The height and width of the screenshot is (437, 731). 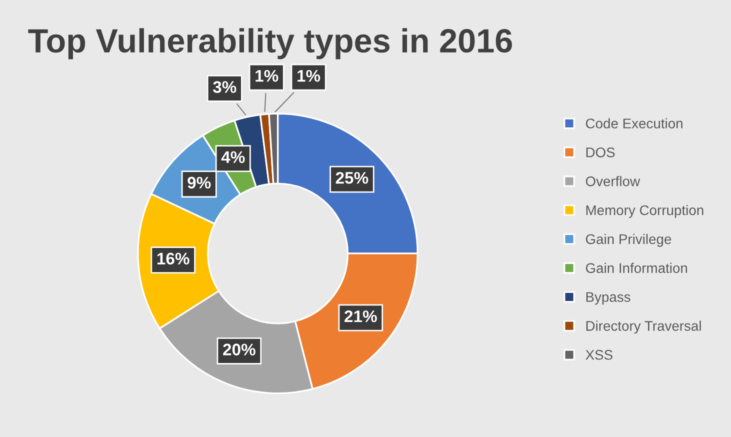 What do you see at coordinates (233, 157) in the screenshot?
I see `data-label: 4%` at bounding box center [233, 157].